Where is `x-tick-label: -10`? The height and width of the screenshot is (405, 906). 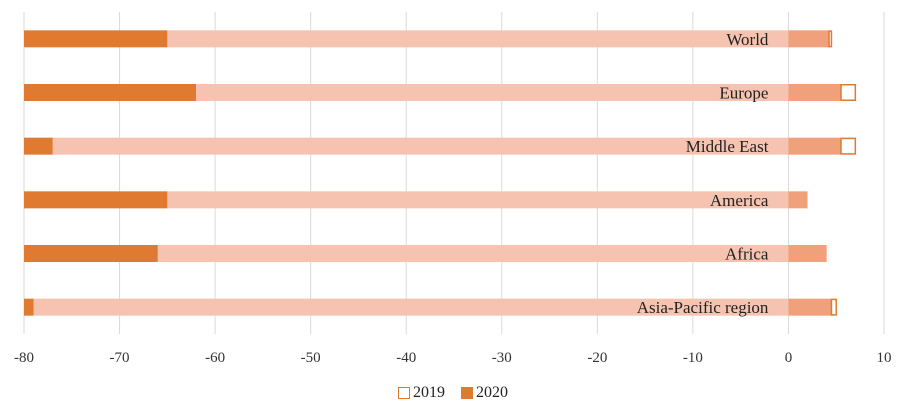 x-tick-label: -10 is located at coordinates (693, 358).